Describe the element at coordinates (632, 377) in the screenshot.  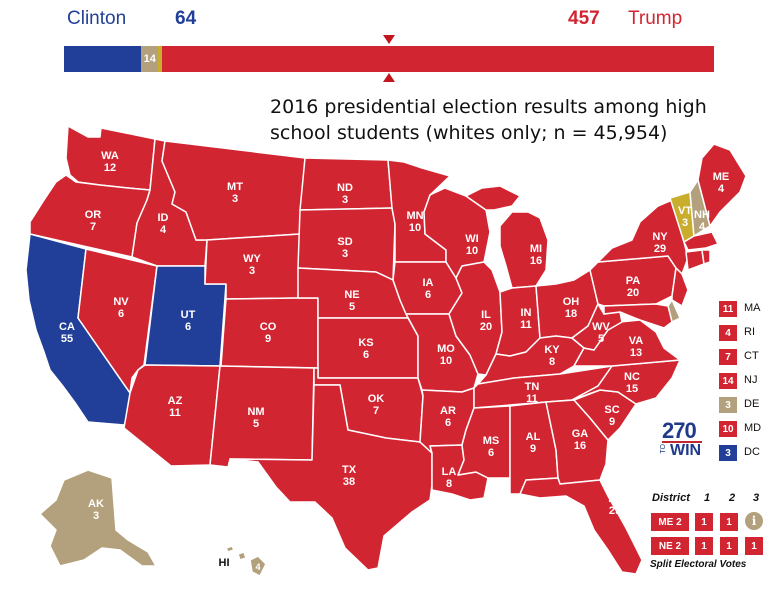
I see `state-label-nc-abbr: NC` at that location.